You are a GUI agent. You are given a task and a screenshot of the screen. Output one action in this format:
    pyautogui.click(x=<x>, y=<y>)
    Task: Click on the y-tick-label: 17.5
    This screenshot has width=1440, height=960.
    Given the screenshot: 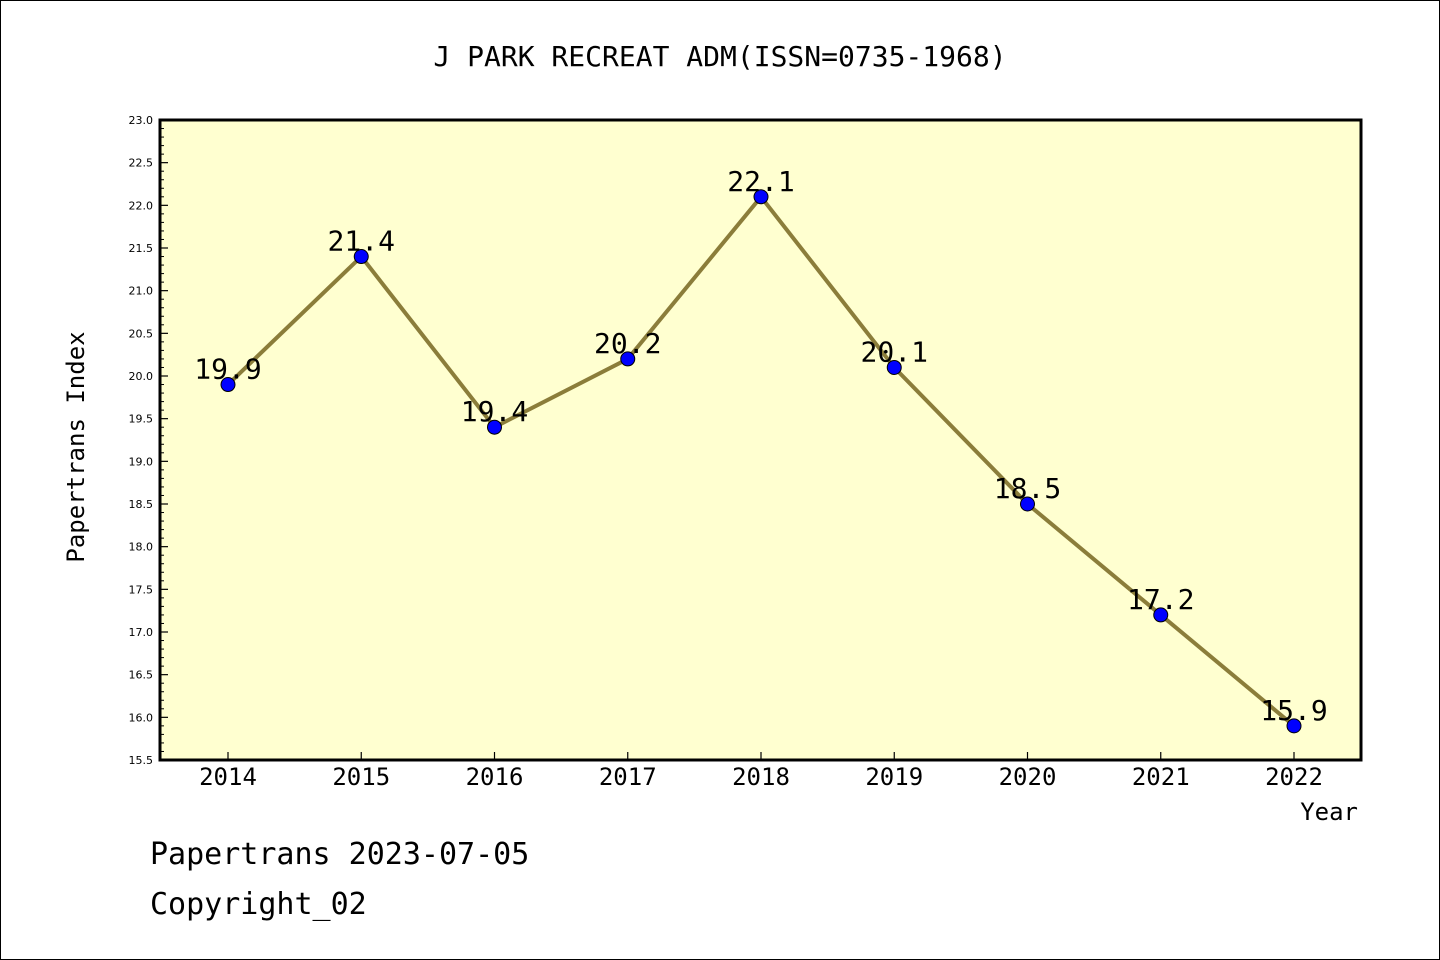 What is the action you would take?
    pyautogui.click(x=141, y=589)
    